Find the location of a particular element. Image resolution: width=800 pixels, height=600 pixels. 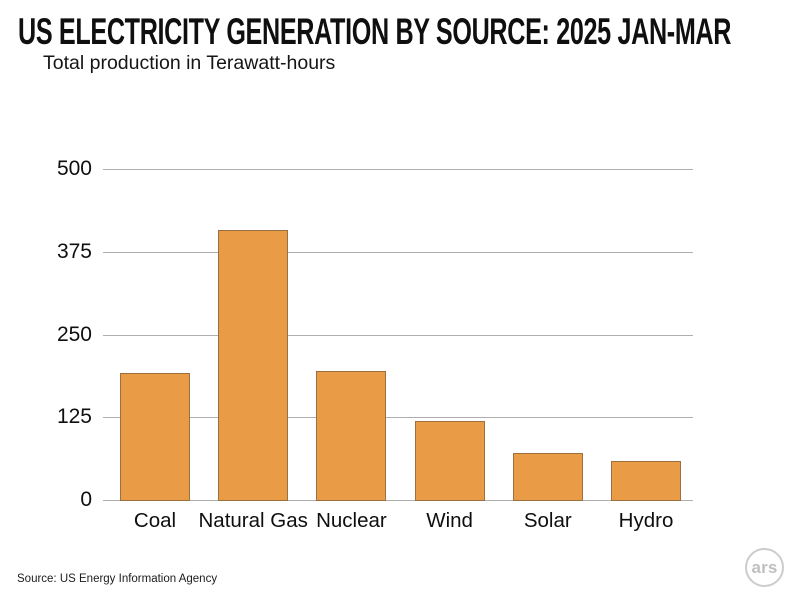

ars-logo-text: ars is located at coordinates (764, 567).